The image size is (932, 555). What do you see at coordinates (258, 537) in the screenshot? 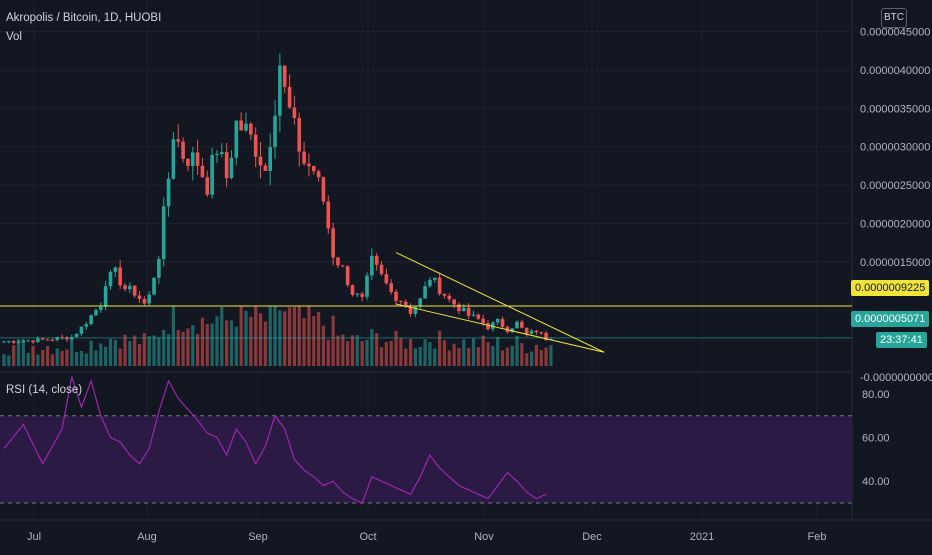
I see `time-axis-label: Sep` at bounding box center [258, 537].